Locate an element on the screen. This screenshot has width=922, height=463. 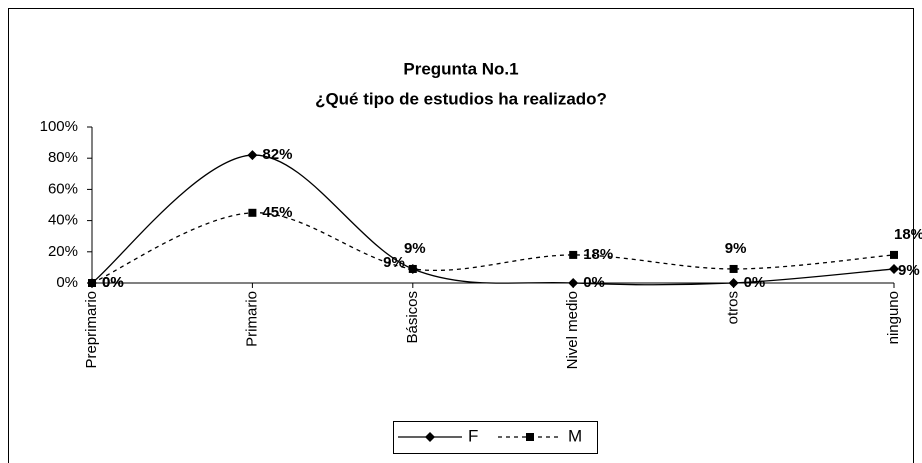
x-tick-label: Básicos is located at coordinates (412, 317).